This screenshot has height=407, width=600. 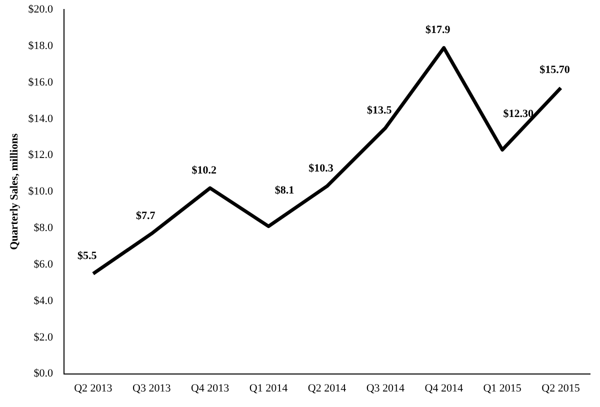 What do you see at coordinates (561, 388) in the screenshot?
I see `x-tick-label: Q2 2015` at bounding box center [561, 388].